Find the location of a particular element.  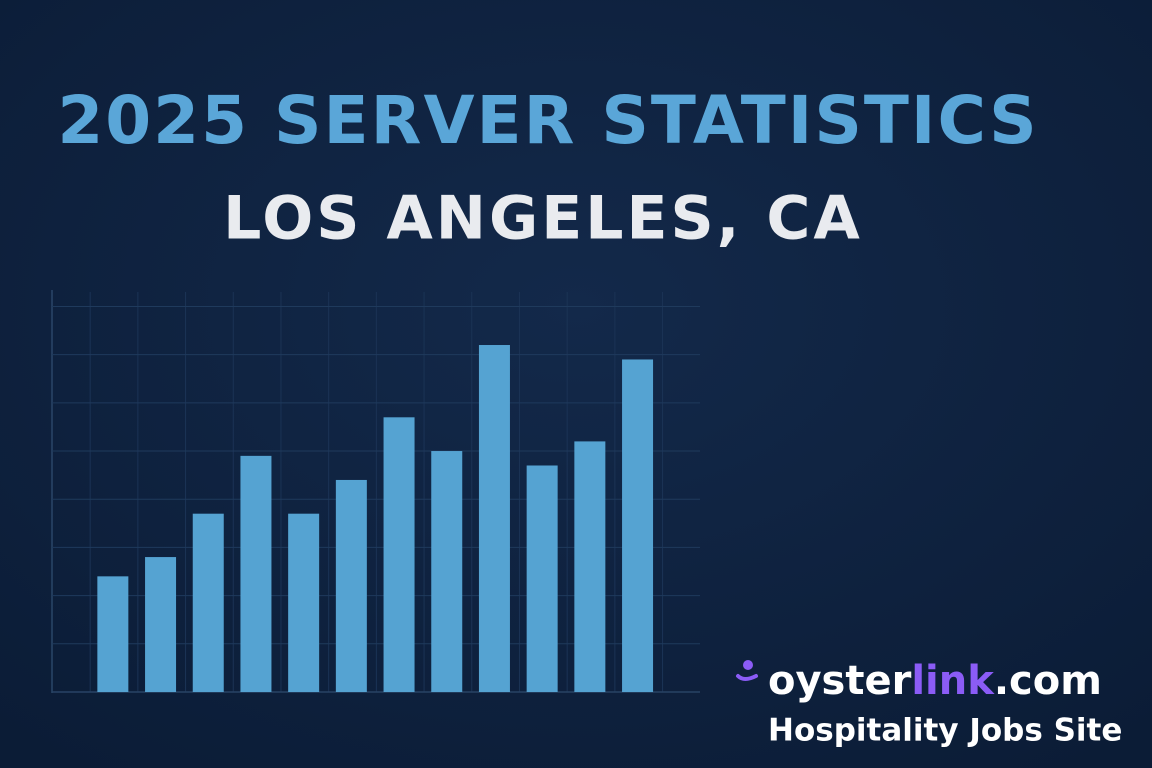

chart-subtitle: LOS ANGELES, CA is located at coordinates (543, 219).